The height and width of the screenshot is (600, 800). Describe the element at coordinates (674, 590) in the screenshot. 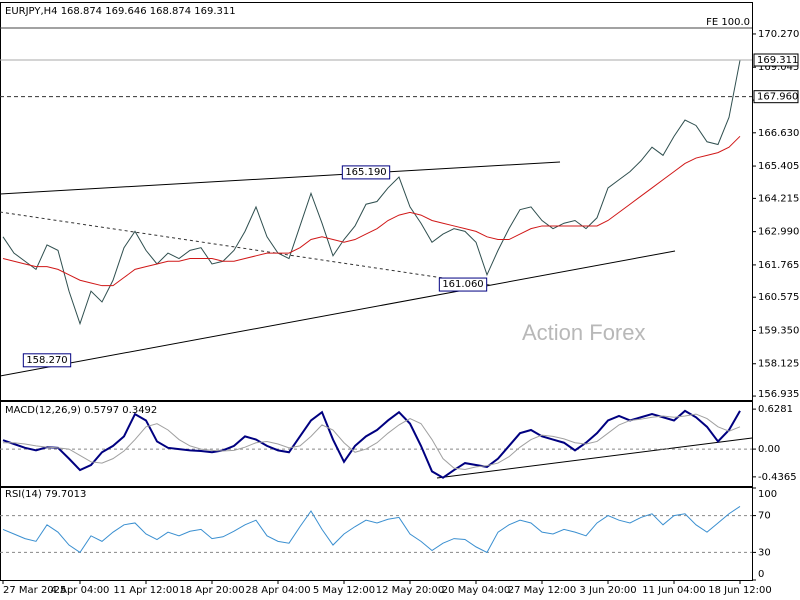

I see `x-tick-label: 11 Jun 04:00` at that location.